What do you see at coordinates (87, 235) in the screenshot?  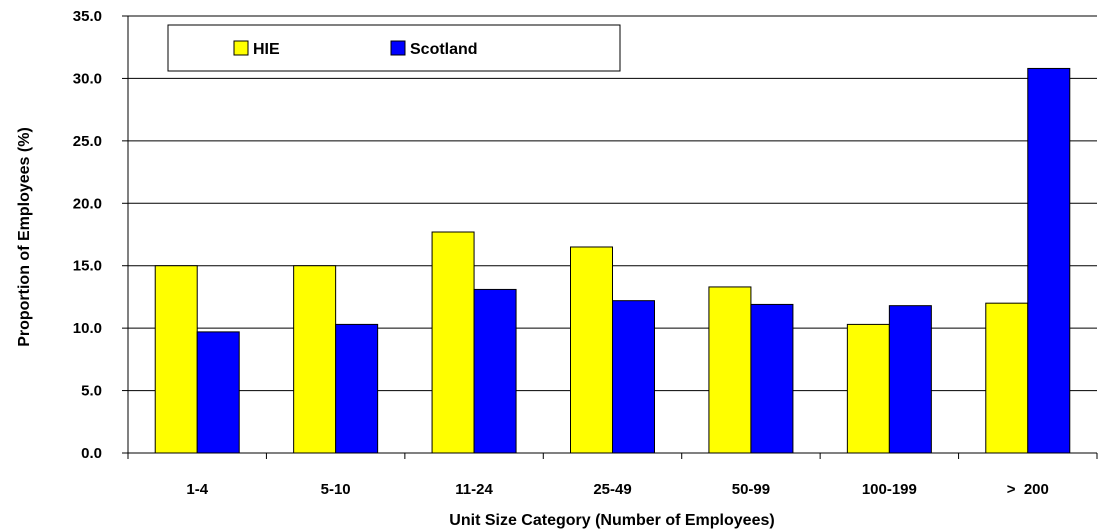 I see `y-tick-labels: 0.0 5.0 10.0 15.0 20.0 25.0 30.0 35.0` at bounding box center [87, 235].